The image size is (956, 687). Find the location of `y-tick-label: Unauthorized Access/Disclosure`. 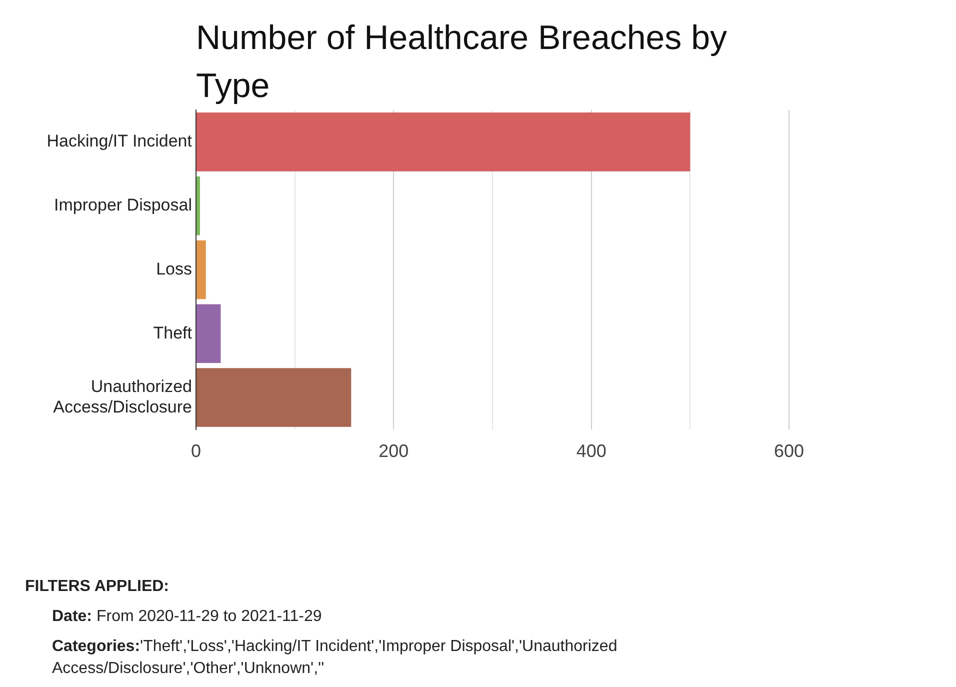

y-tick-label: Unauthorized Access/Disclosure is located at coordinates (122, 396).